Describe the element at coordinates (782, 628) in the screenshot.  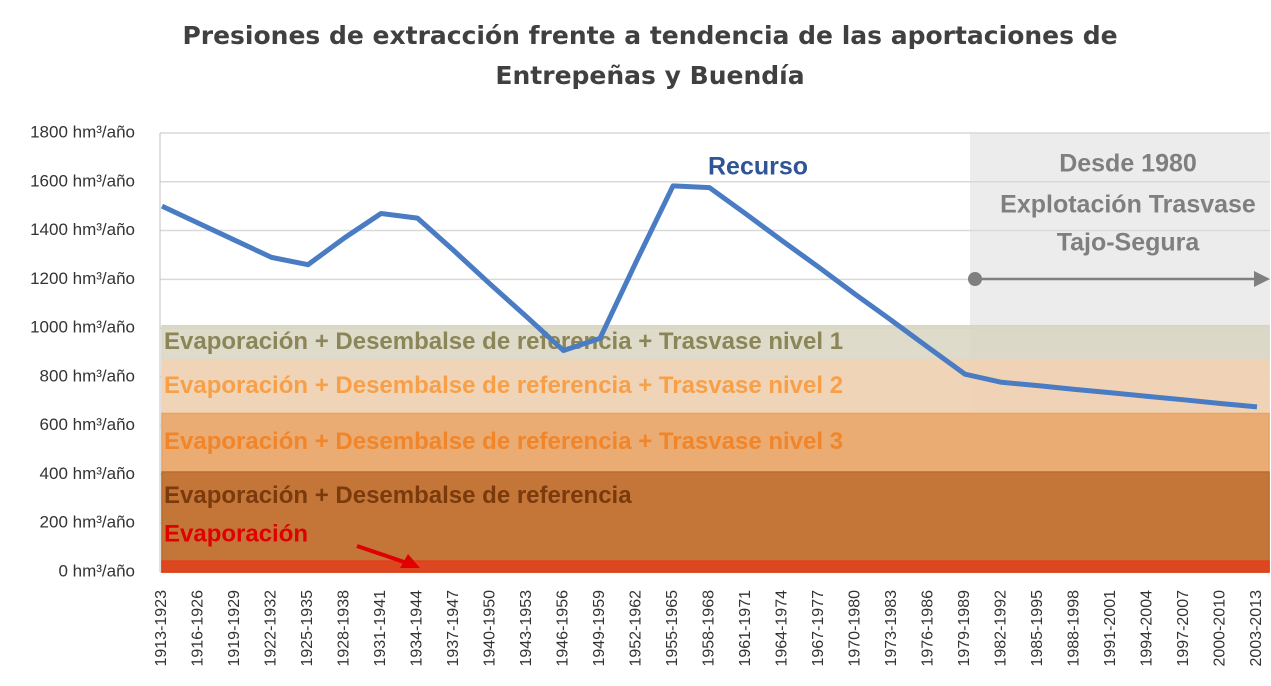
I see `x-tick-label: 1964-1974` at that location.